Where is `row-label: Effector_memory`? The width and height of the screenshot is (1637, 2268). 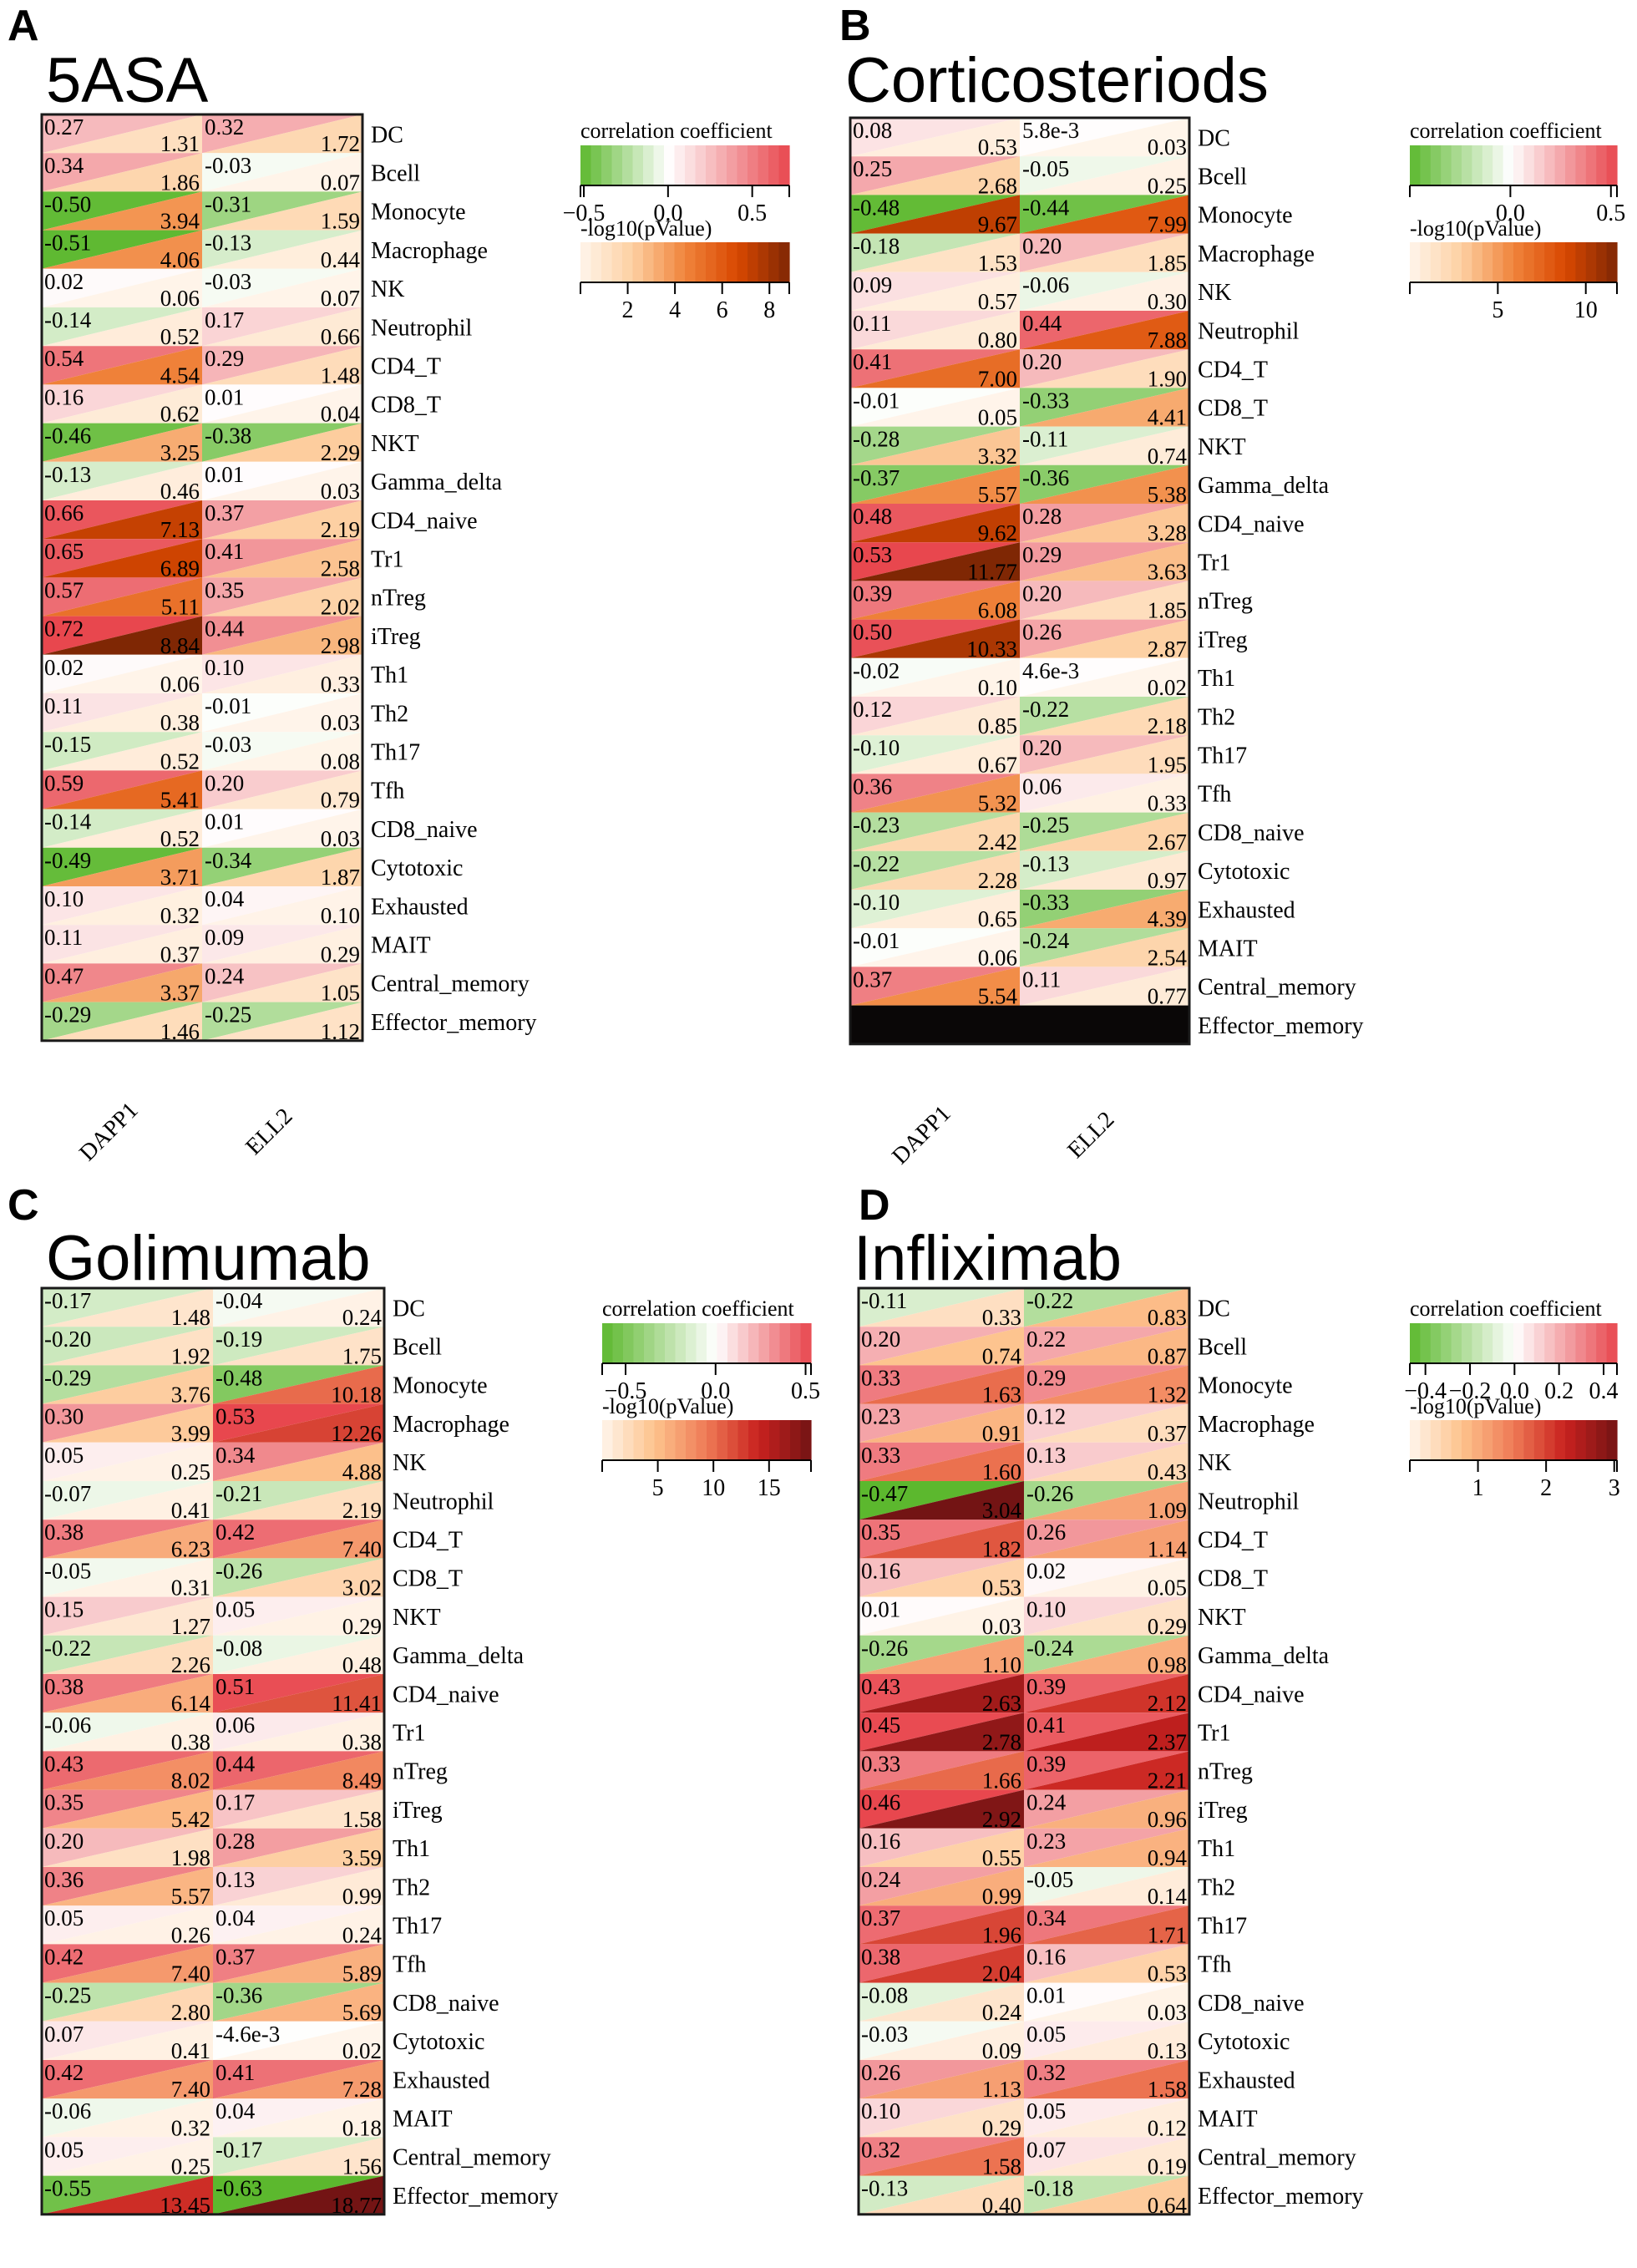 row-label: Effector_memory is located at coordinates (476, 2197).